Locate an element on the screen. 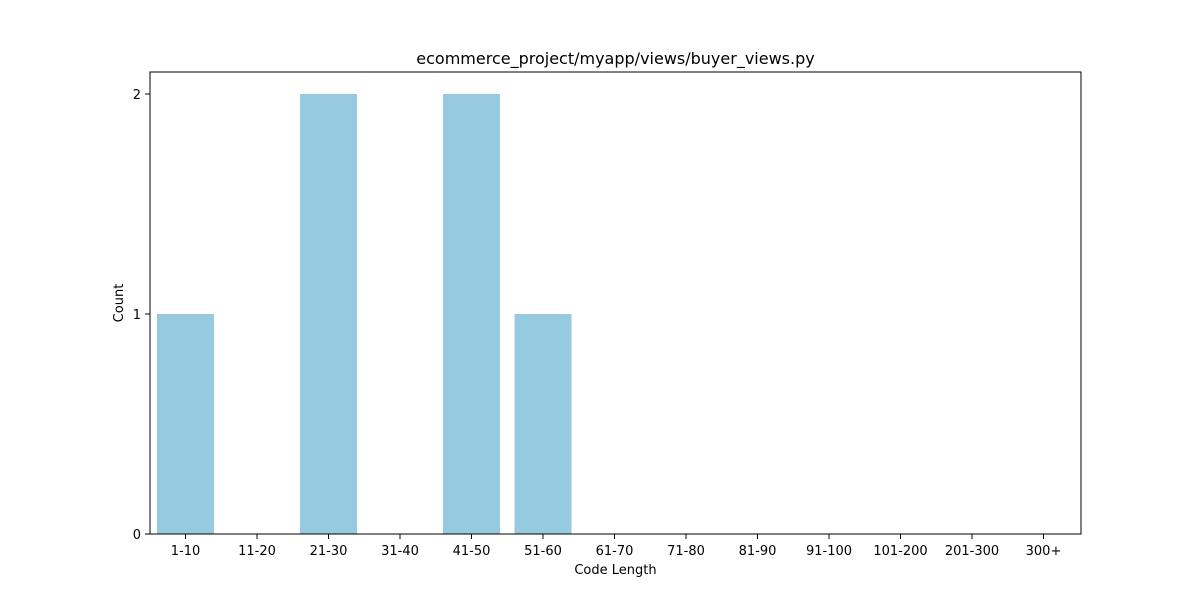  x-tick-label: 91-100 is located at coordinates (829, 551).